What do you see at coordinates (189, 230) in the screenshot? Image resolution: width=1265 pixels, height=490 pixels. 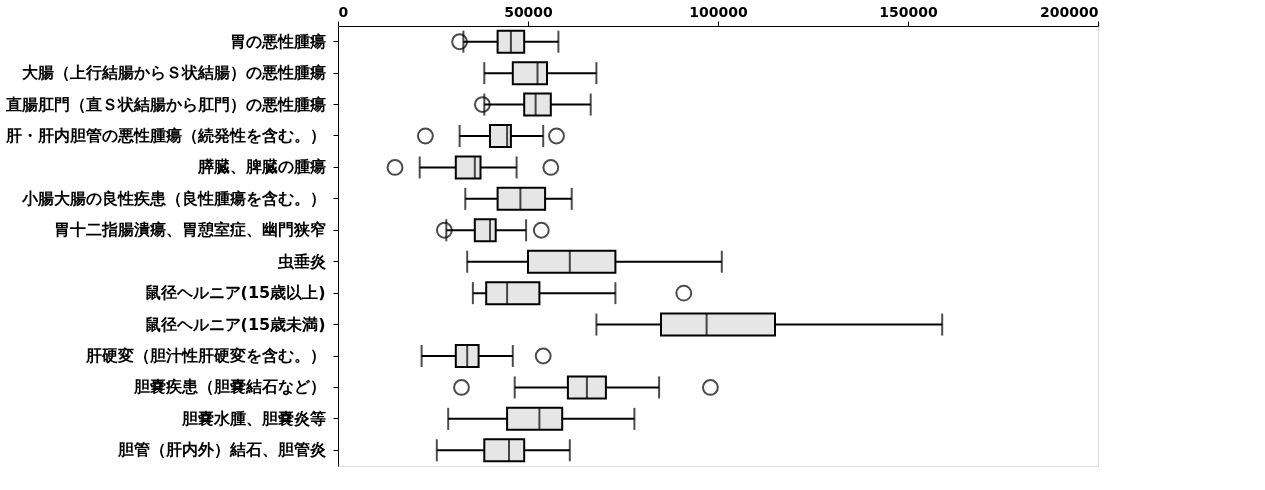 I see `y-tick-label: 胃十二指腸潰瘍、胃憩室症、幽門狭窄` at bounding box center [189, 230].